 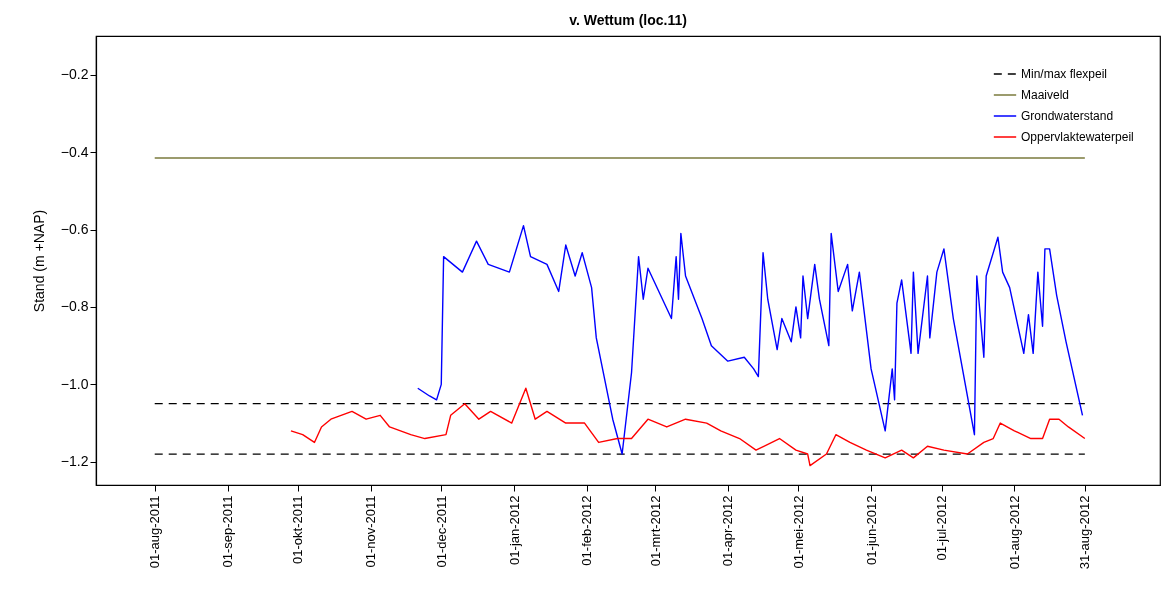 What do you see at coordinates (1077, 137) in the screenshot?
I see `legend-label: Oppervlaktewaterpeil` at bounding box center [1077, 137].